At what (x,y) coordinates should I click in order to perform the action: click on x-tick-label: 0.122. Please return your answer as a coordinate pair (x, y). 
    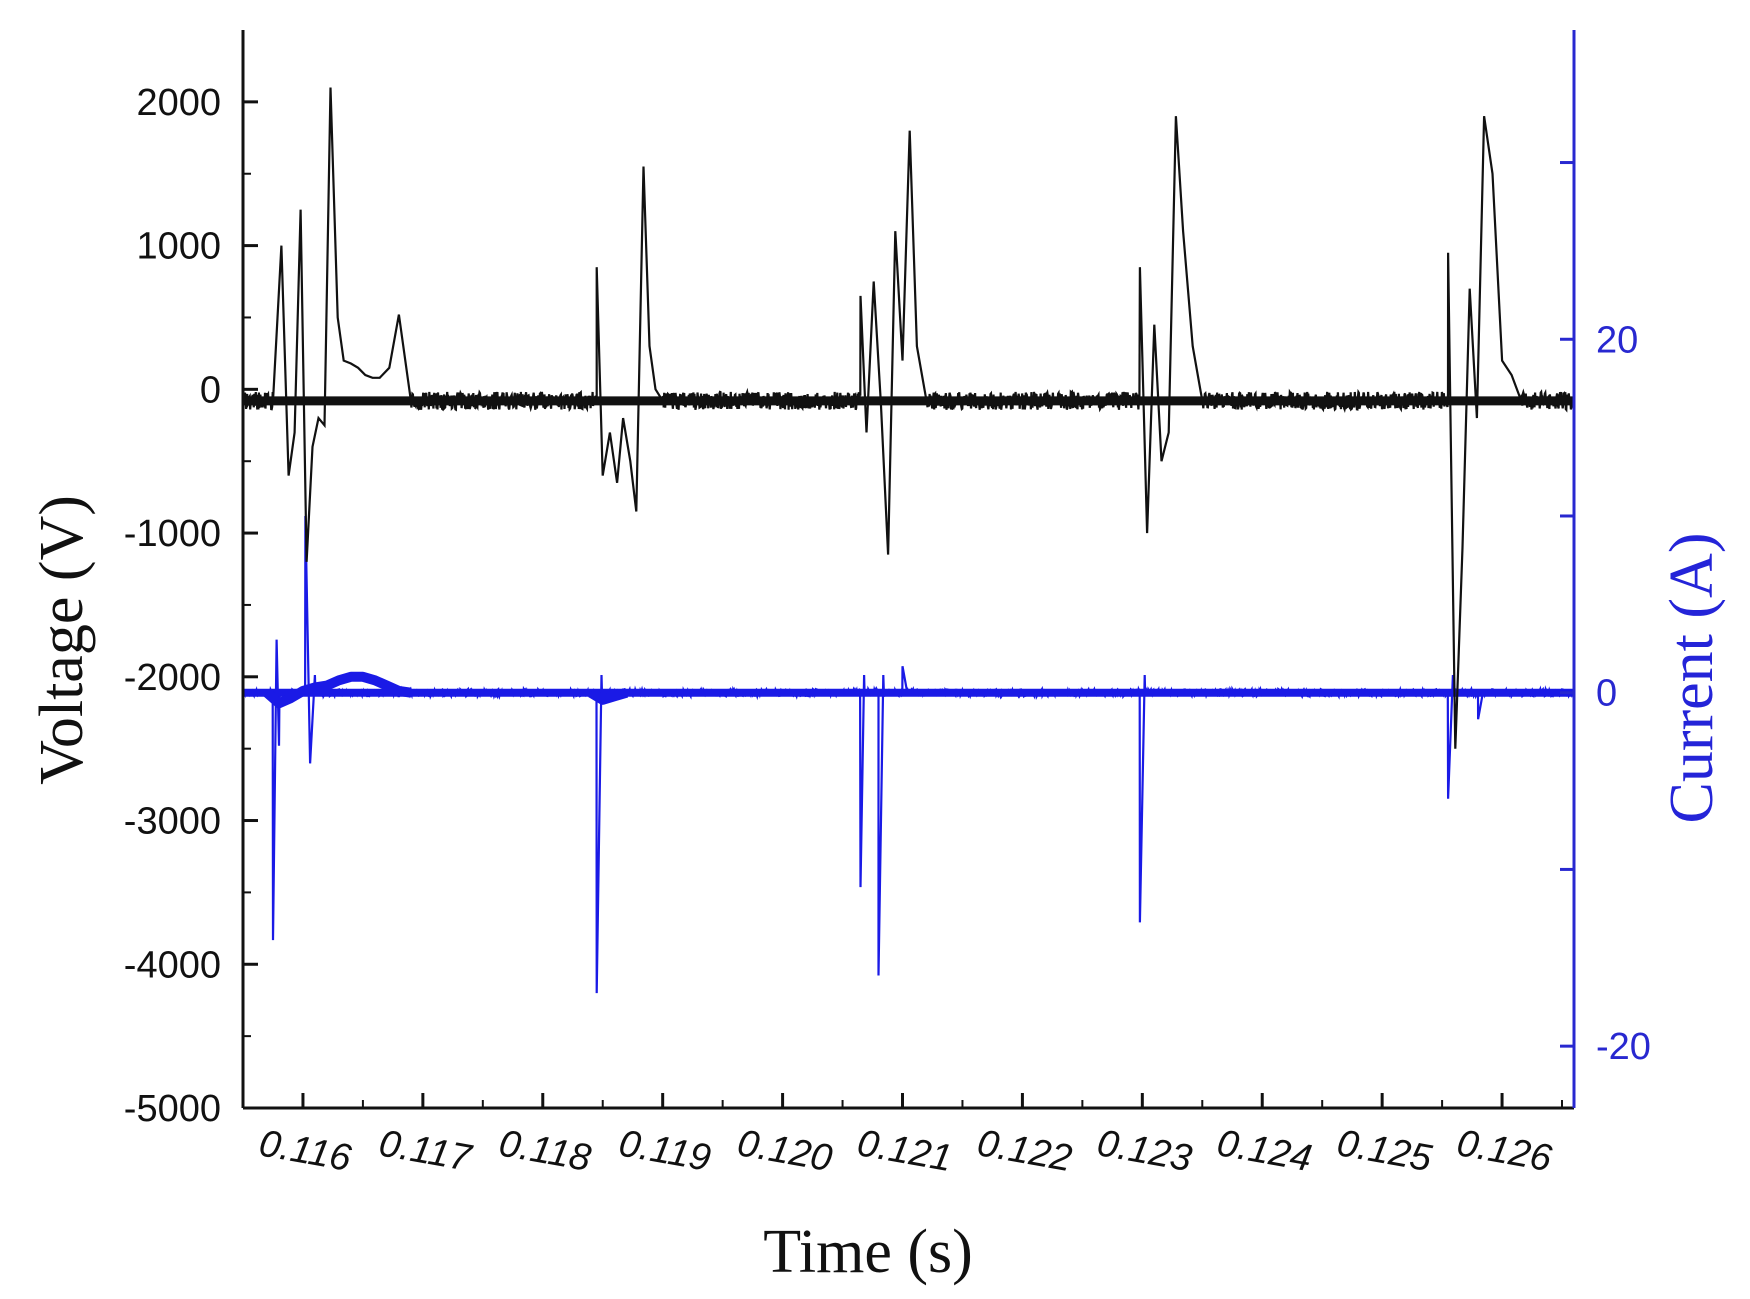
    Looking at the image, I should click on (1024, 1151).